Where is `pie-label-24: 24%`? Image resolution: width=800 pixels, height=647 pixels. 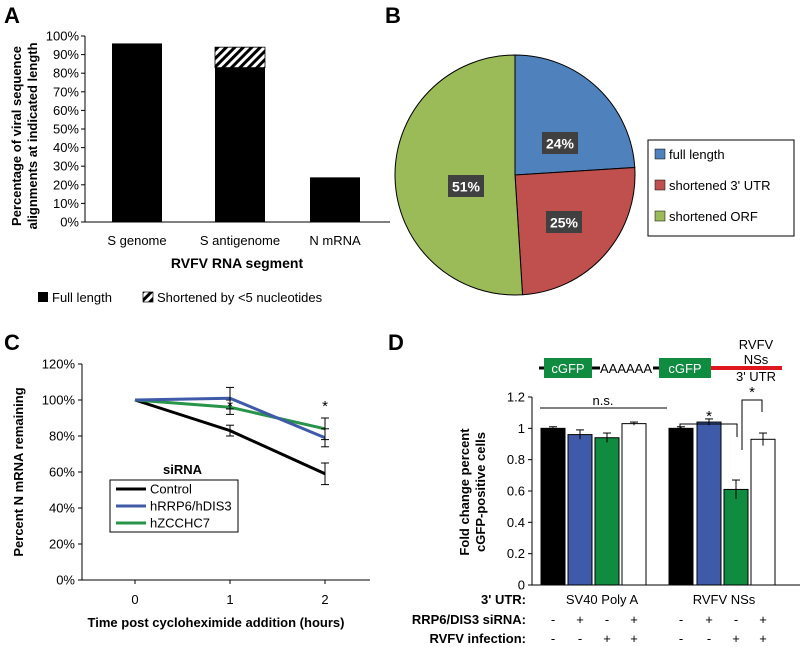 pie-label-24: 24% is located at coordinates (560, 144).